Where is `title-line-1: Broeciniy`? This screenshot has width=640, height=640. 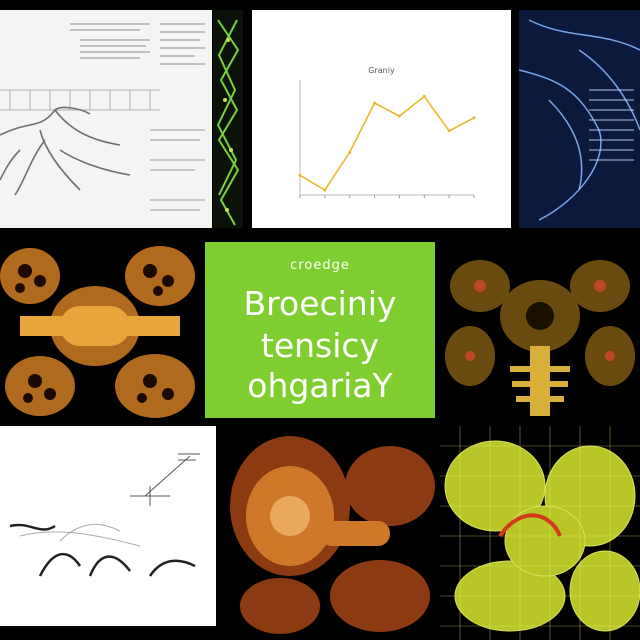
title-line-1: Broeciniy is located at coordinates (320, 303).